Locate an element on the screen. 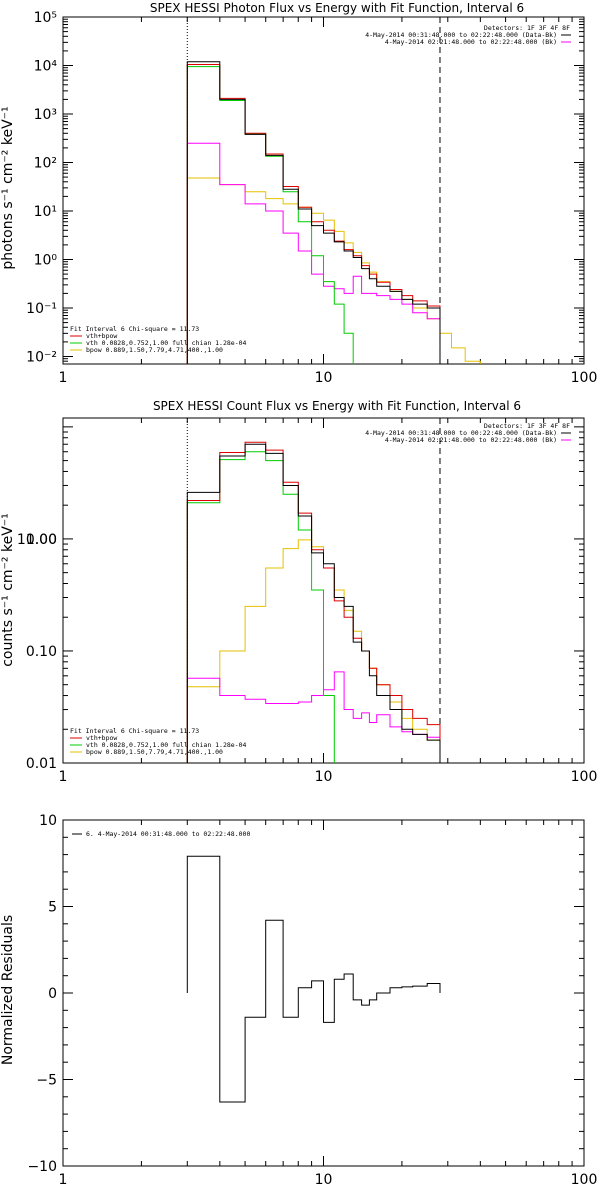 The height and width of the screenshot is (1200, 600). y-tick-label: 10¹ is located at coordinates (45, 212).